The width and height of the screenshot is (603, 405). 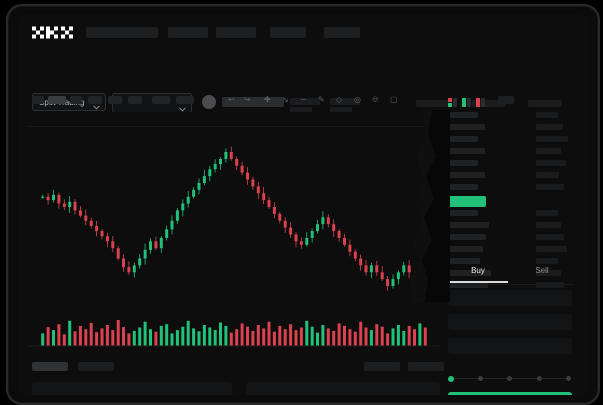 I want to click on eye-icon: ◎, so click(x=357, y=99).